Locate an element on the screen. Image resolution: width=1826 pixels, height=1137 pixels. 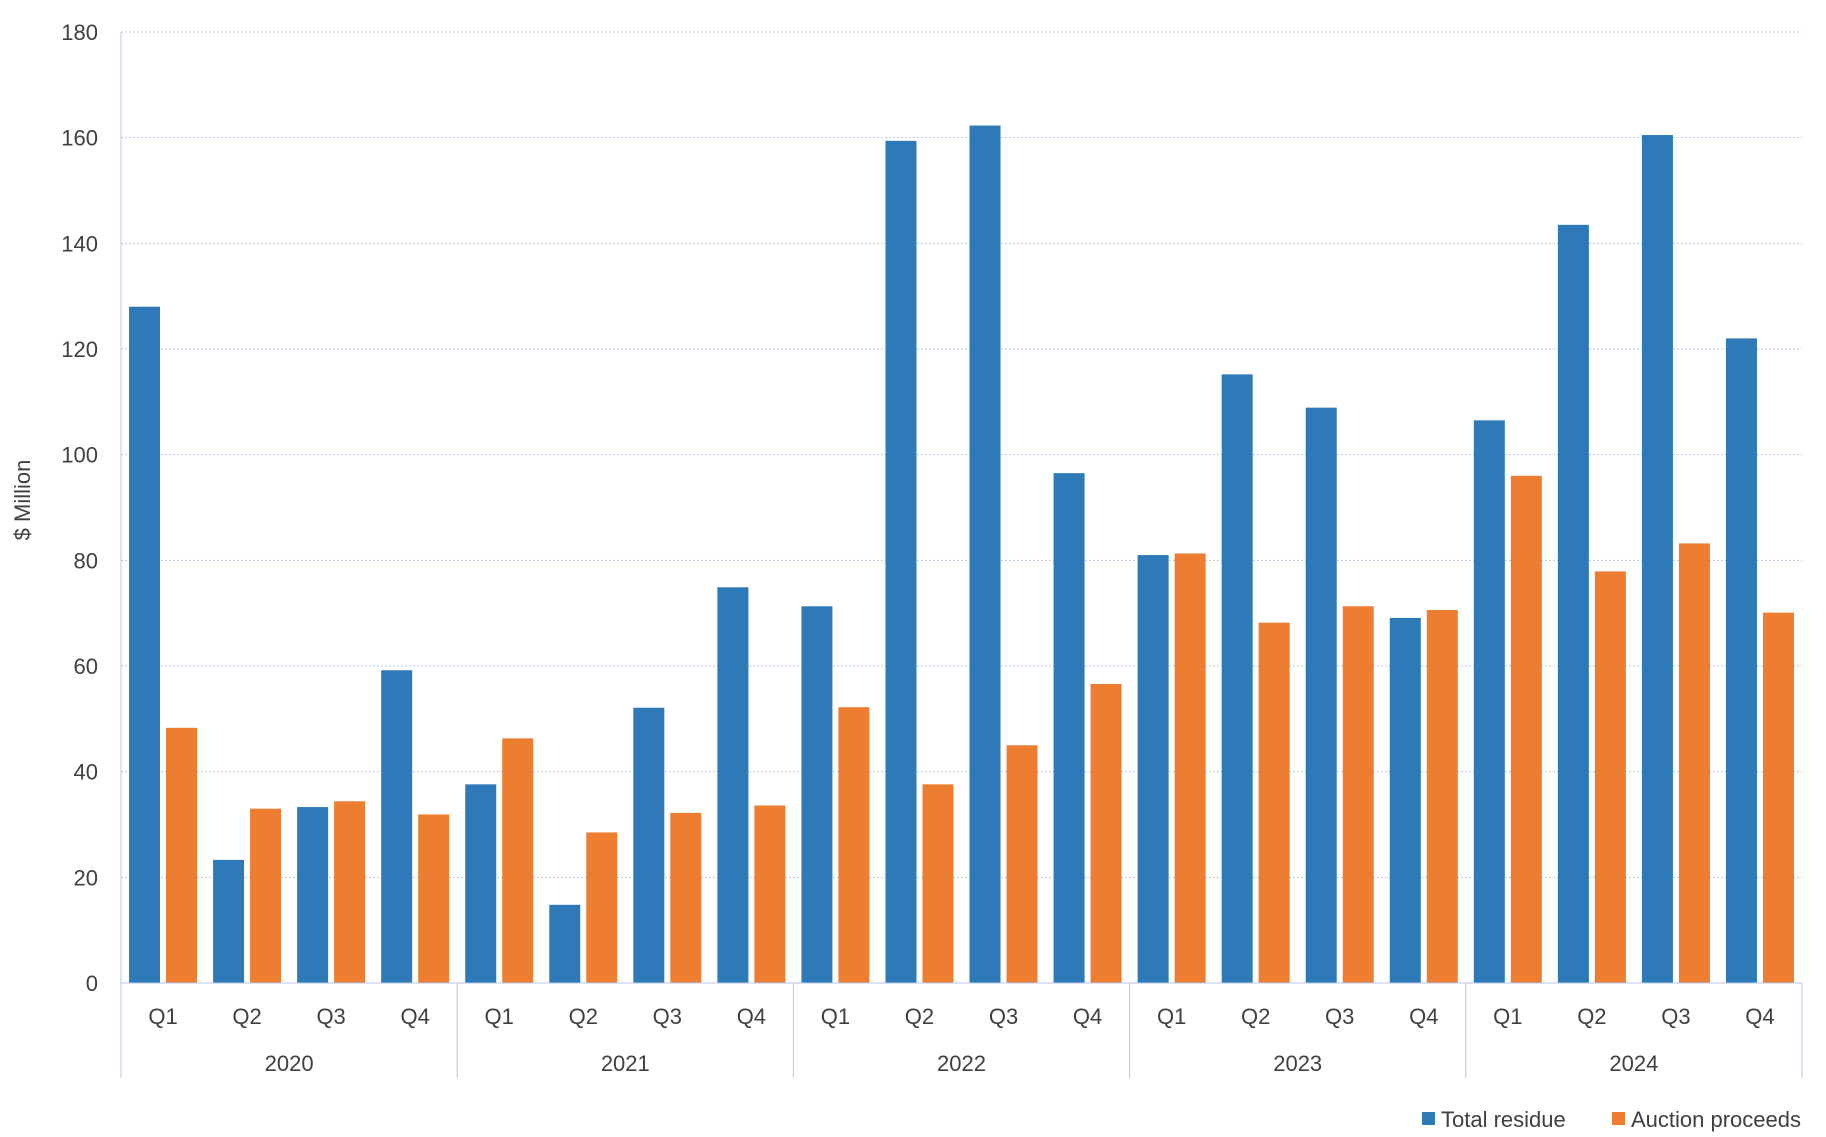
y-axis-title: $ Million is located at coordinates (22, 500).